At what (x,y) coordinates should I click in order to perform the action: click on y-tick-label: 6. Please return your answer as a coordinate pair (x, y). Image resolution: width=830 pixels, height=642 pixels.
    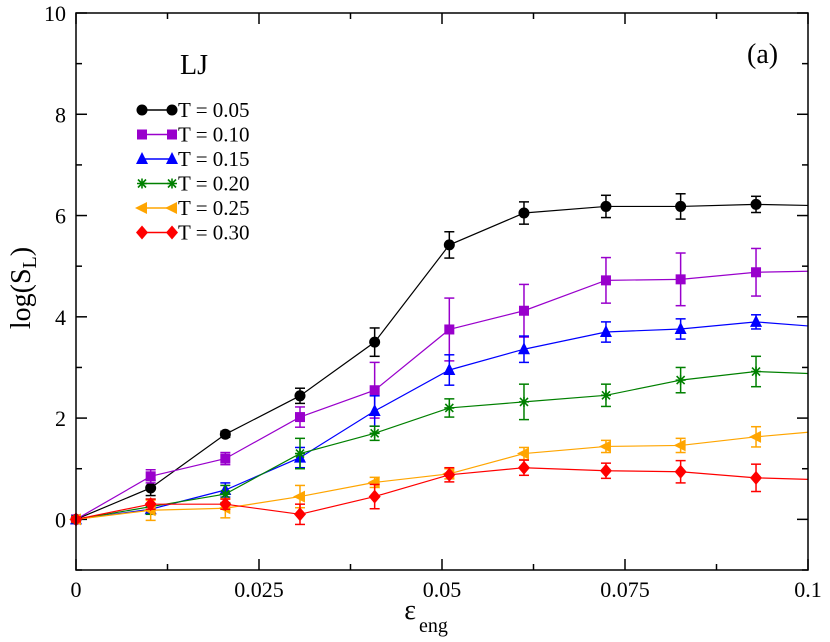
    Looking at the image, I should click on (60, 216).